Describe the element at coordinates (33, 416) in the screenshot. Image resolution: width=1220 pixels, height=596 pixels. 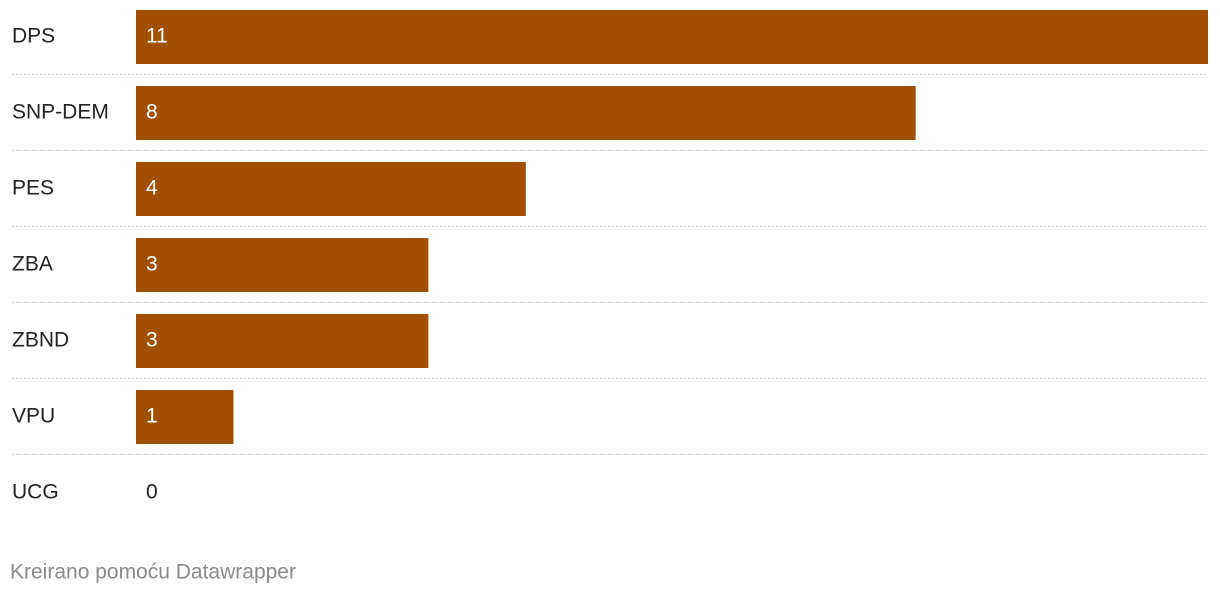
I see `category-label: VPU` at that location.